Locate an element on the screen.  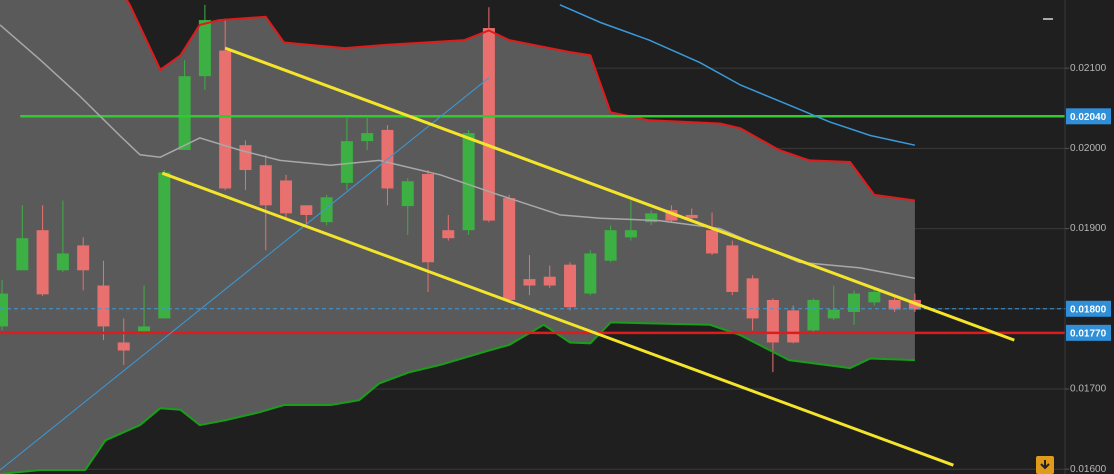
level-label: 0.01770 is located at coordinates (1088, 333).